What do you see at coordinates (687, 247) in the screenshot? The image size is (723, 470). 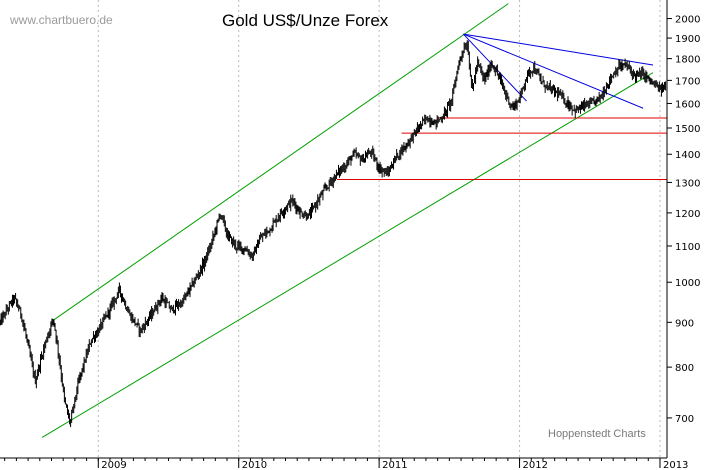 I see `y-tick-label-1100: 1100` at bounding box center [687, 247].